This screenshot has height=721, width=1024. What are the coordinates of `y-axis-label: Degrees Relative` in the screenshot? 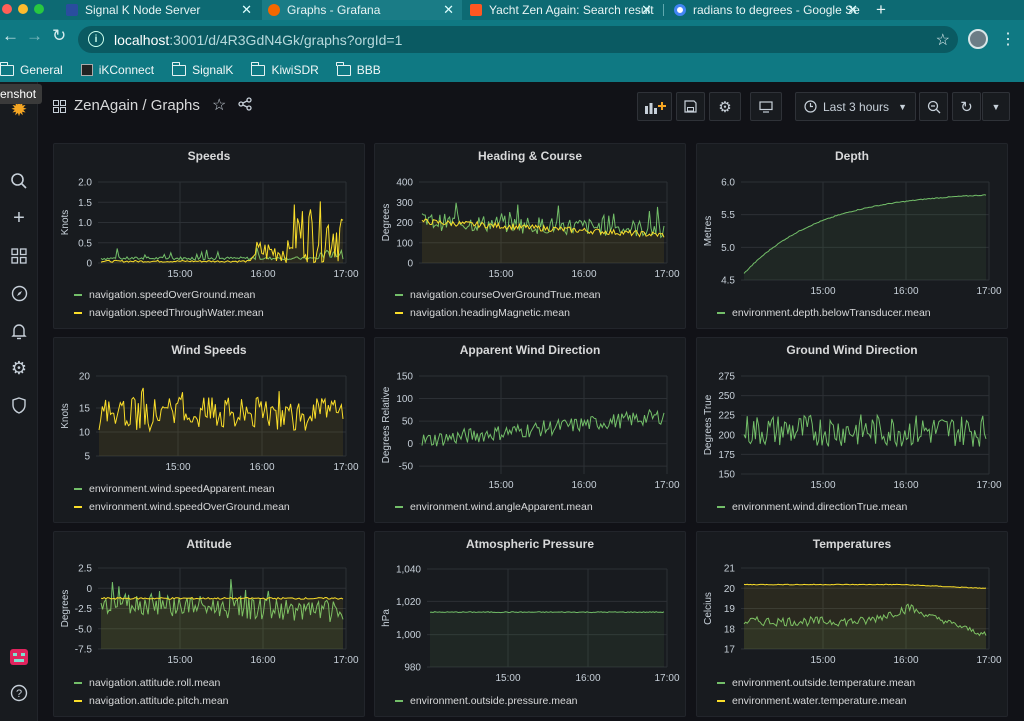 It's located at (386, 424).